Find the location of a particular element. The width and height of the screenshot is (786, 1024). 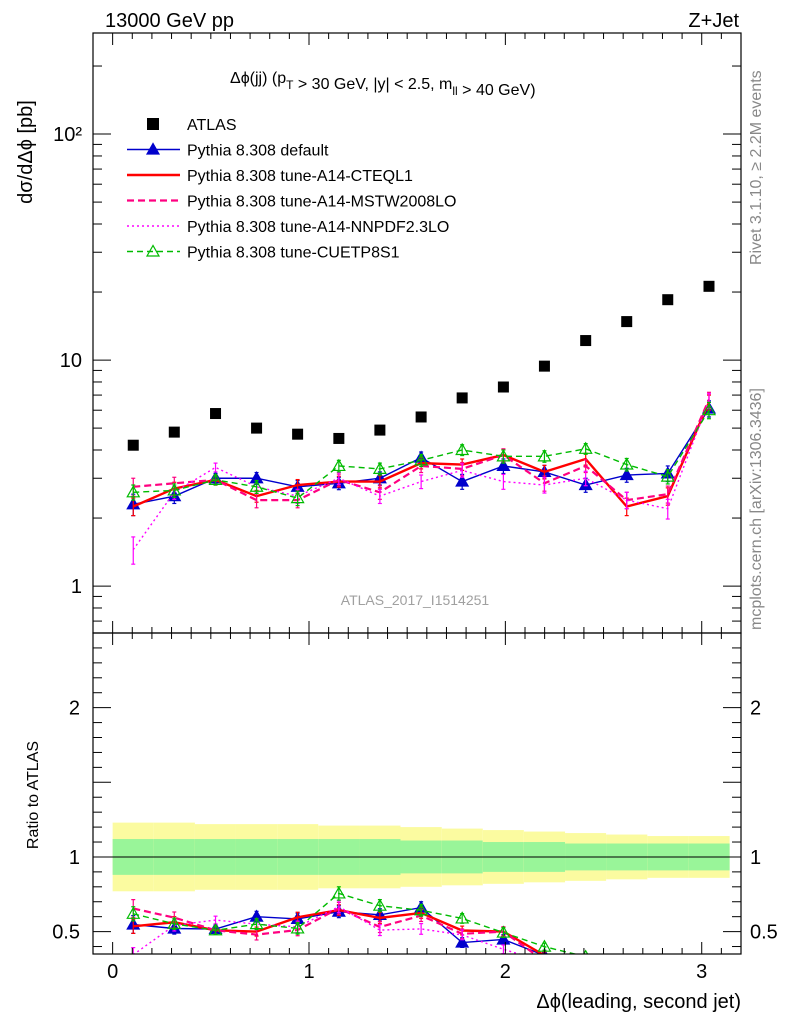

ratio-series-cuetp8s1 is located at coordinates (400, 936).